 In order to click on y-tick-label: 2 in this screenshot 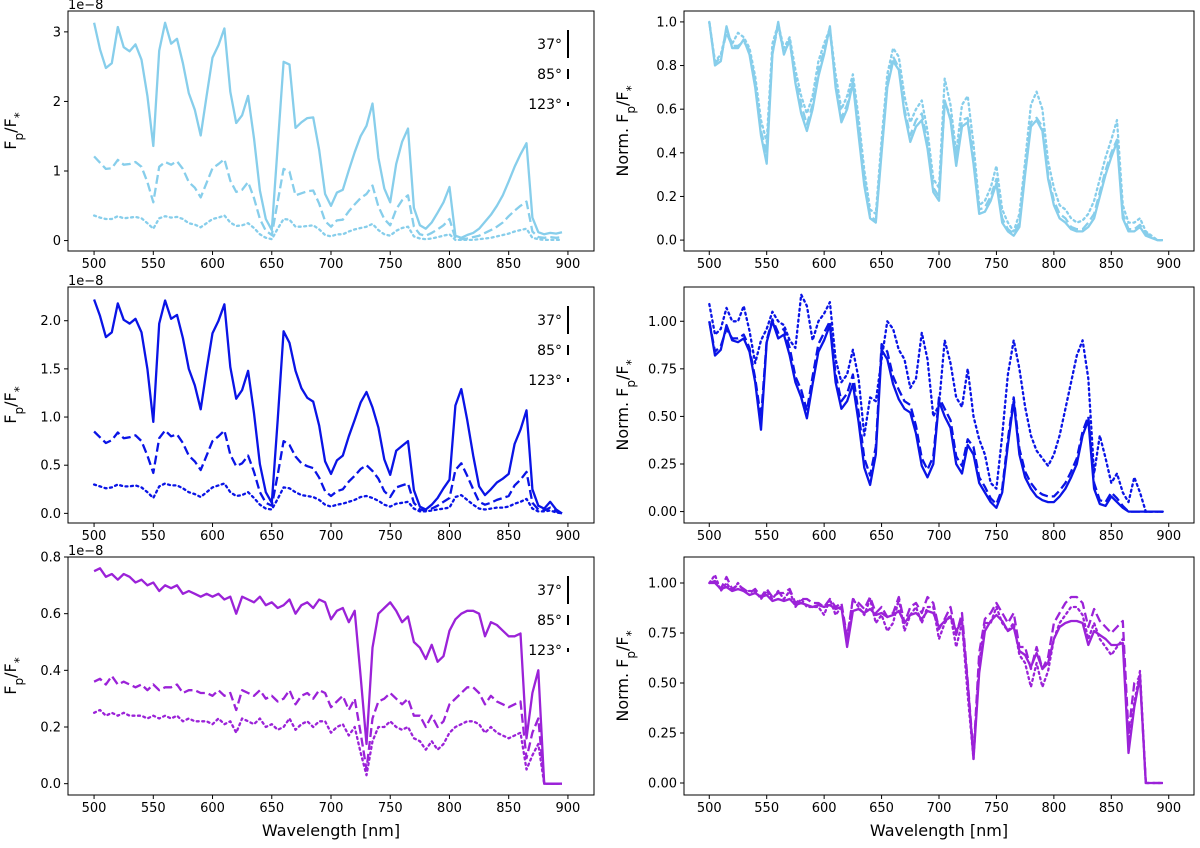, I will do `click(57, 102)`.